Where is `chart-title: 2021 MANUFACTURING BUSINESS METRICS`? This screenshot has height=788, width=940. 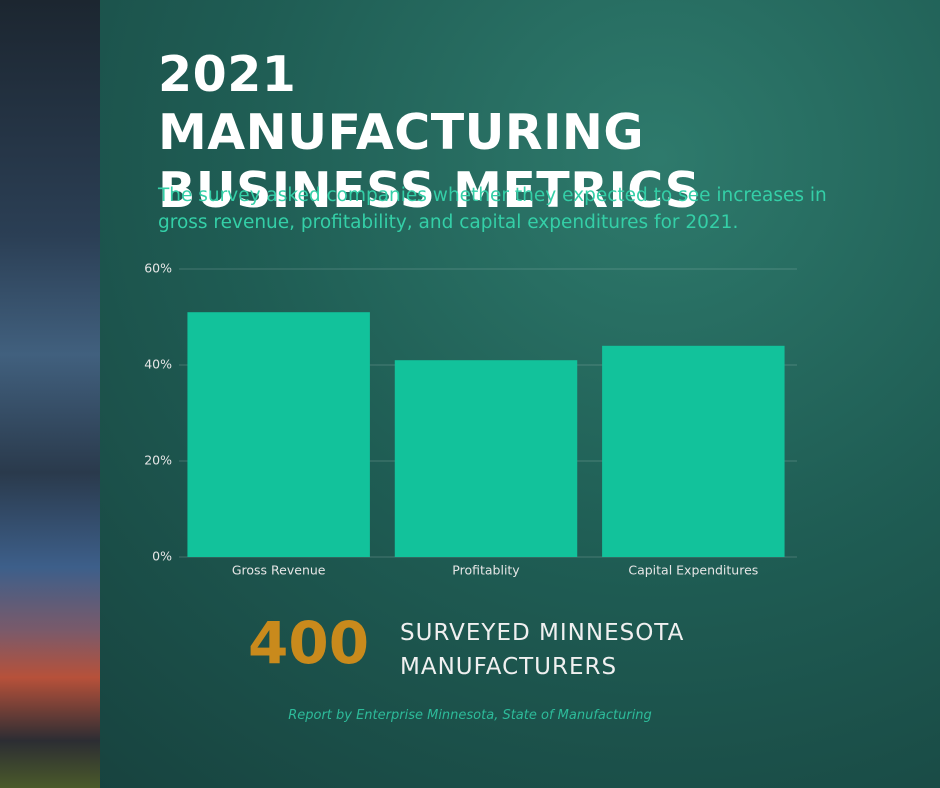 chart-title: 2021 MANUFACTURING BUSINESS METRICS is located at coordinates (429, 132).